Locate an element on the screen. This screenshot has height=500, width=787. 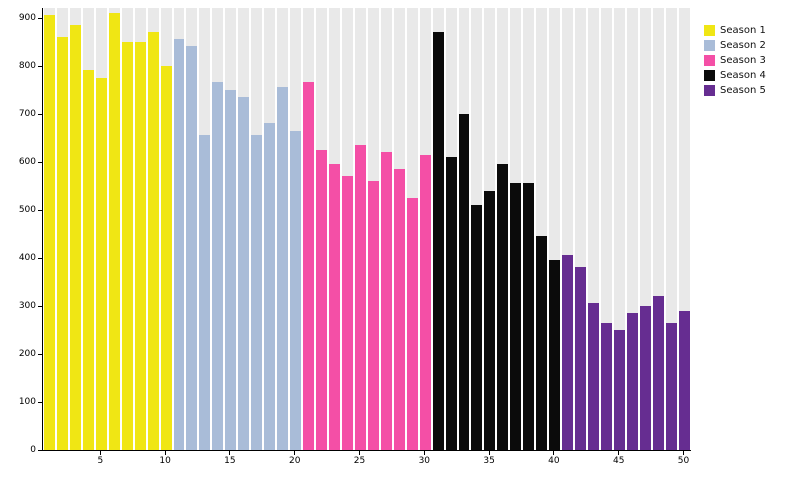
legend-item-season-1: Season 1 is located at coordinates (735, 30).